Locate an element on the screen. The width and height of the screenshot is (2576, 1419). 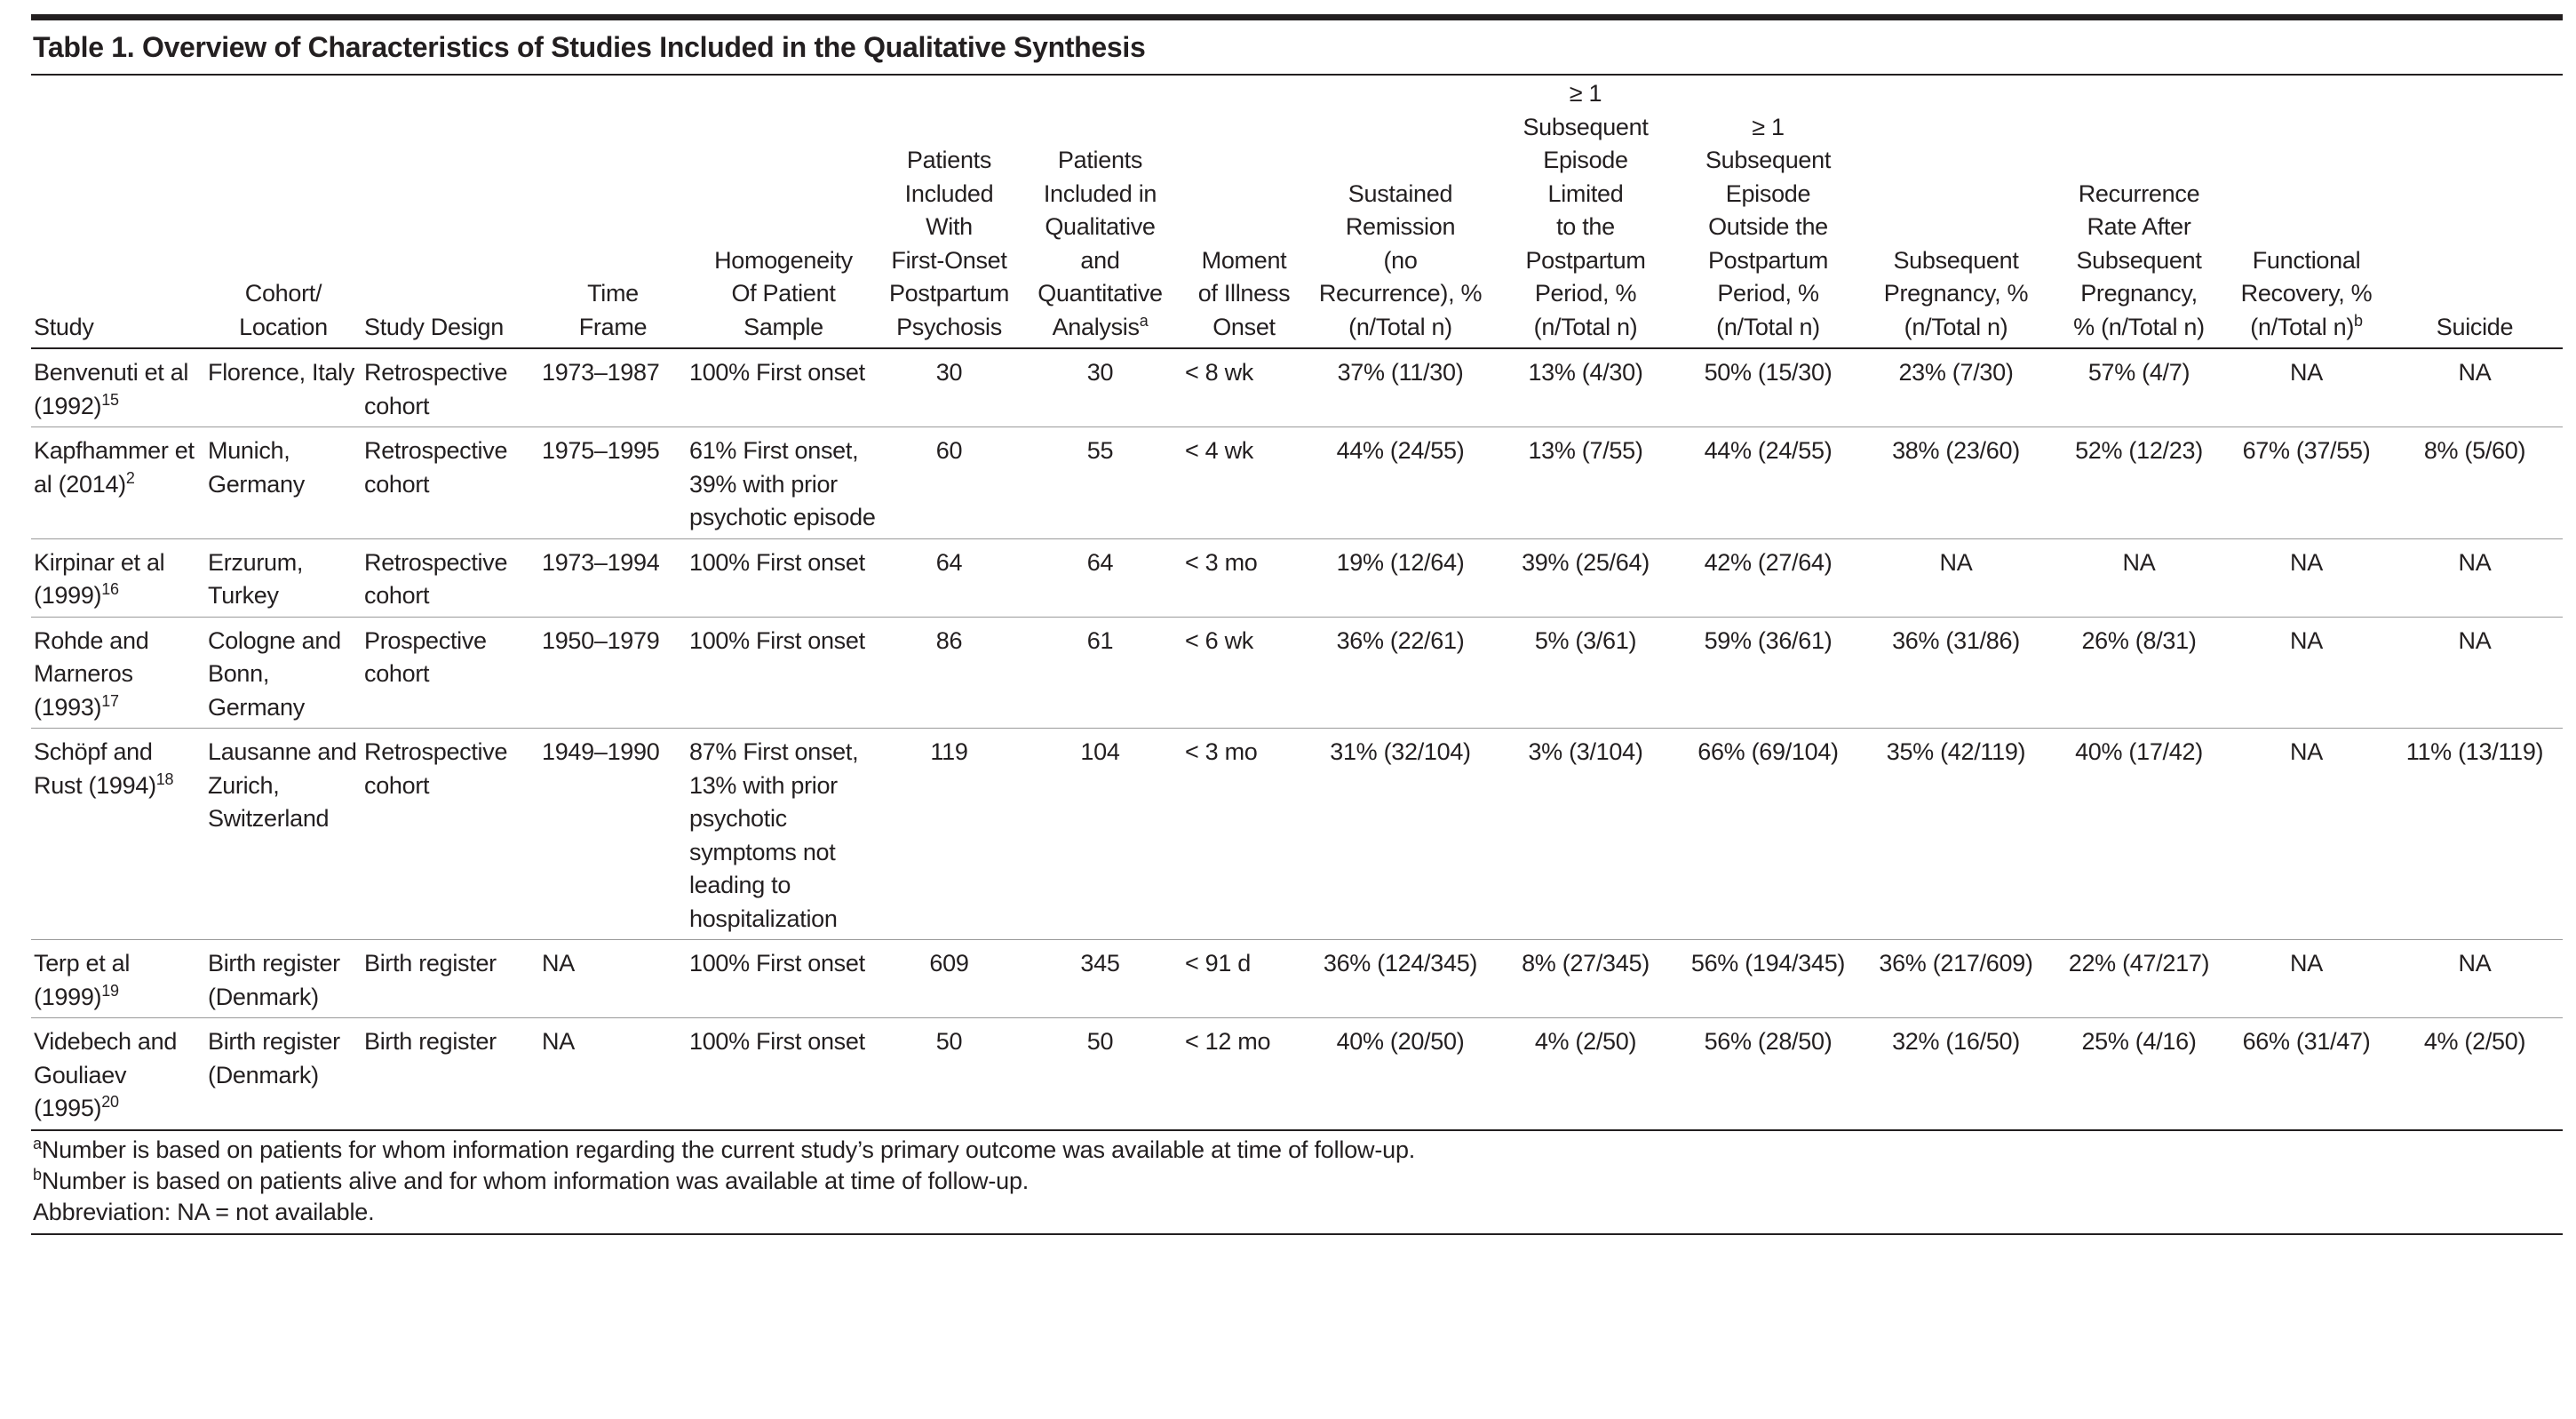
table-cell: Prospective cohort is located at coordinates (450, 673).